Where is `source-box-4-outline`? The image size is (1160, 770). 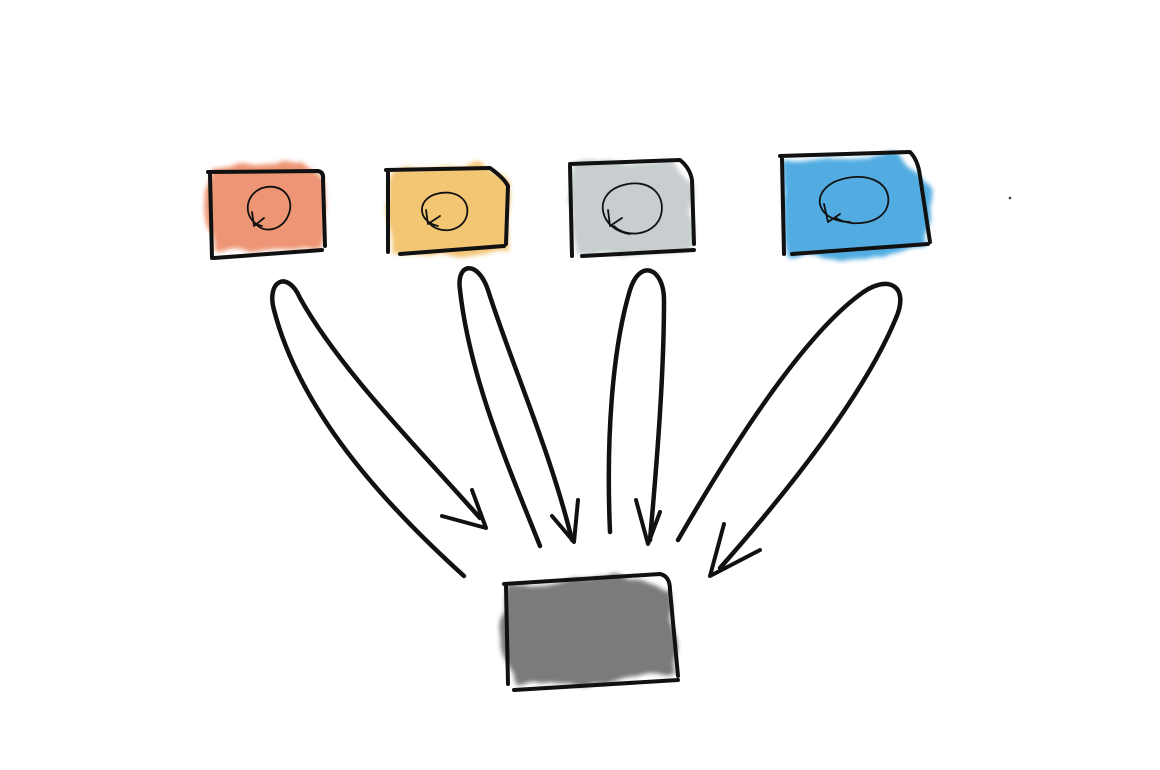 source-box-4-outline is located at coordinates (855, 203).